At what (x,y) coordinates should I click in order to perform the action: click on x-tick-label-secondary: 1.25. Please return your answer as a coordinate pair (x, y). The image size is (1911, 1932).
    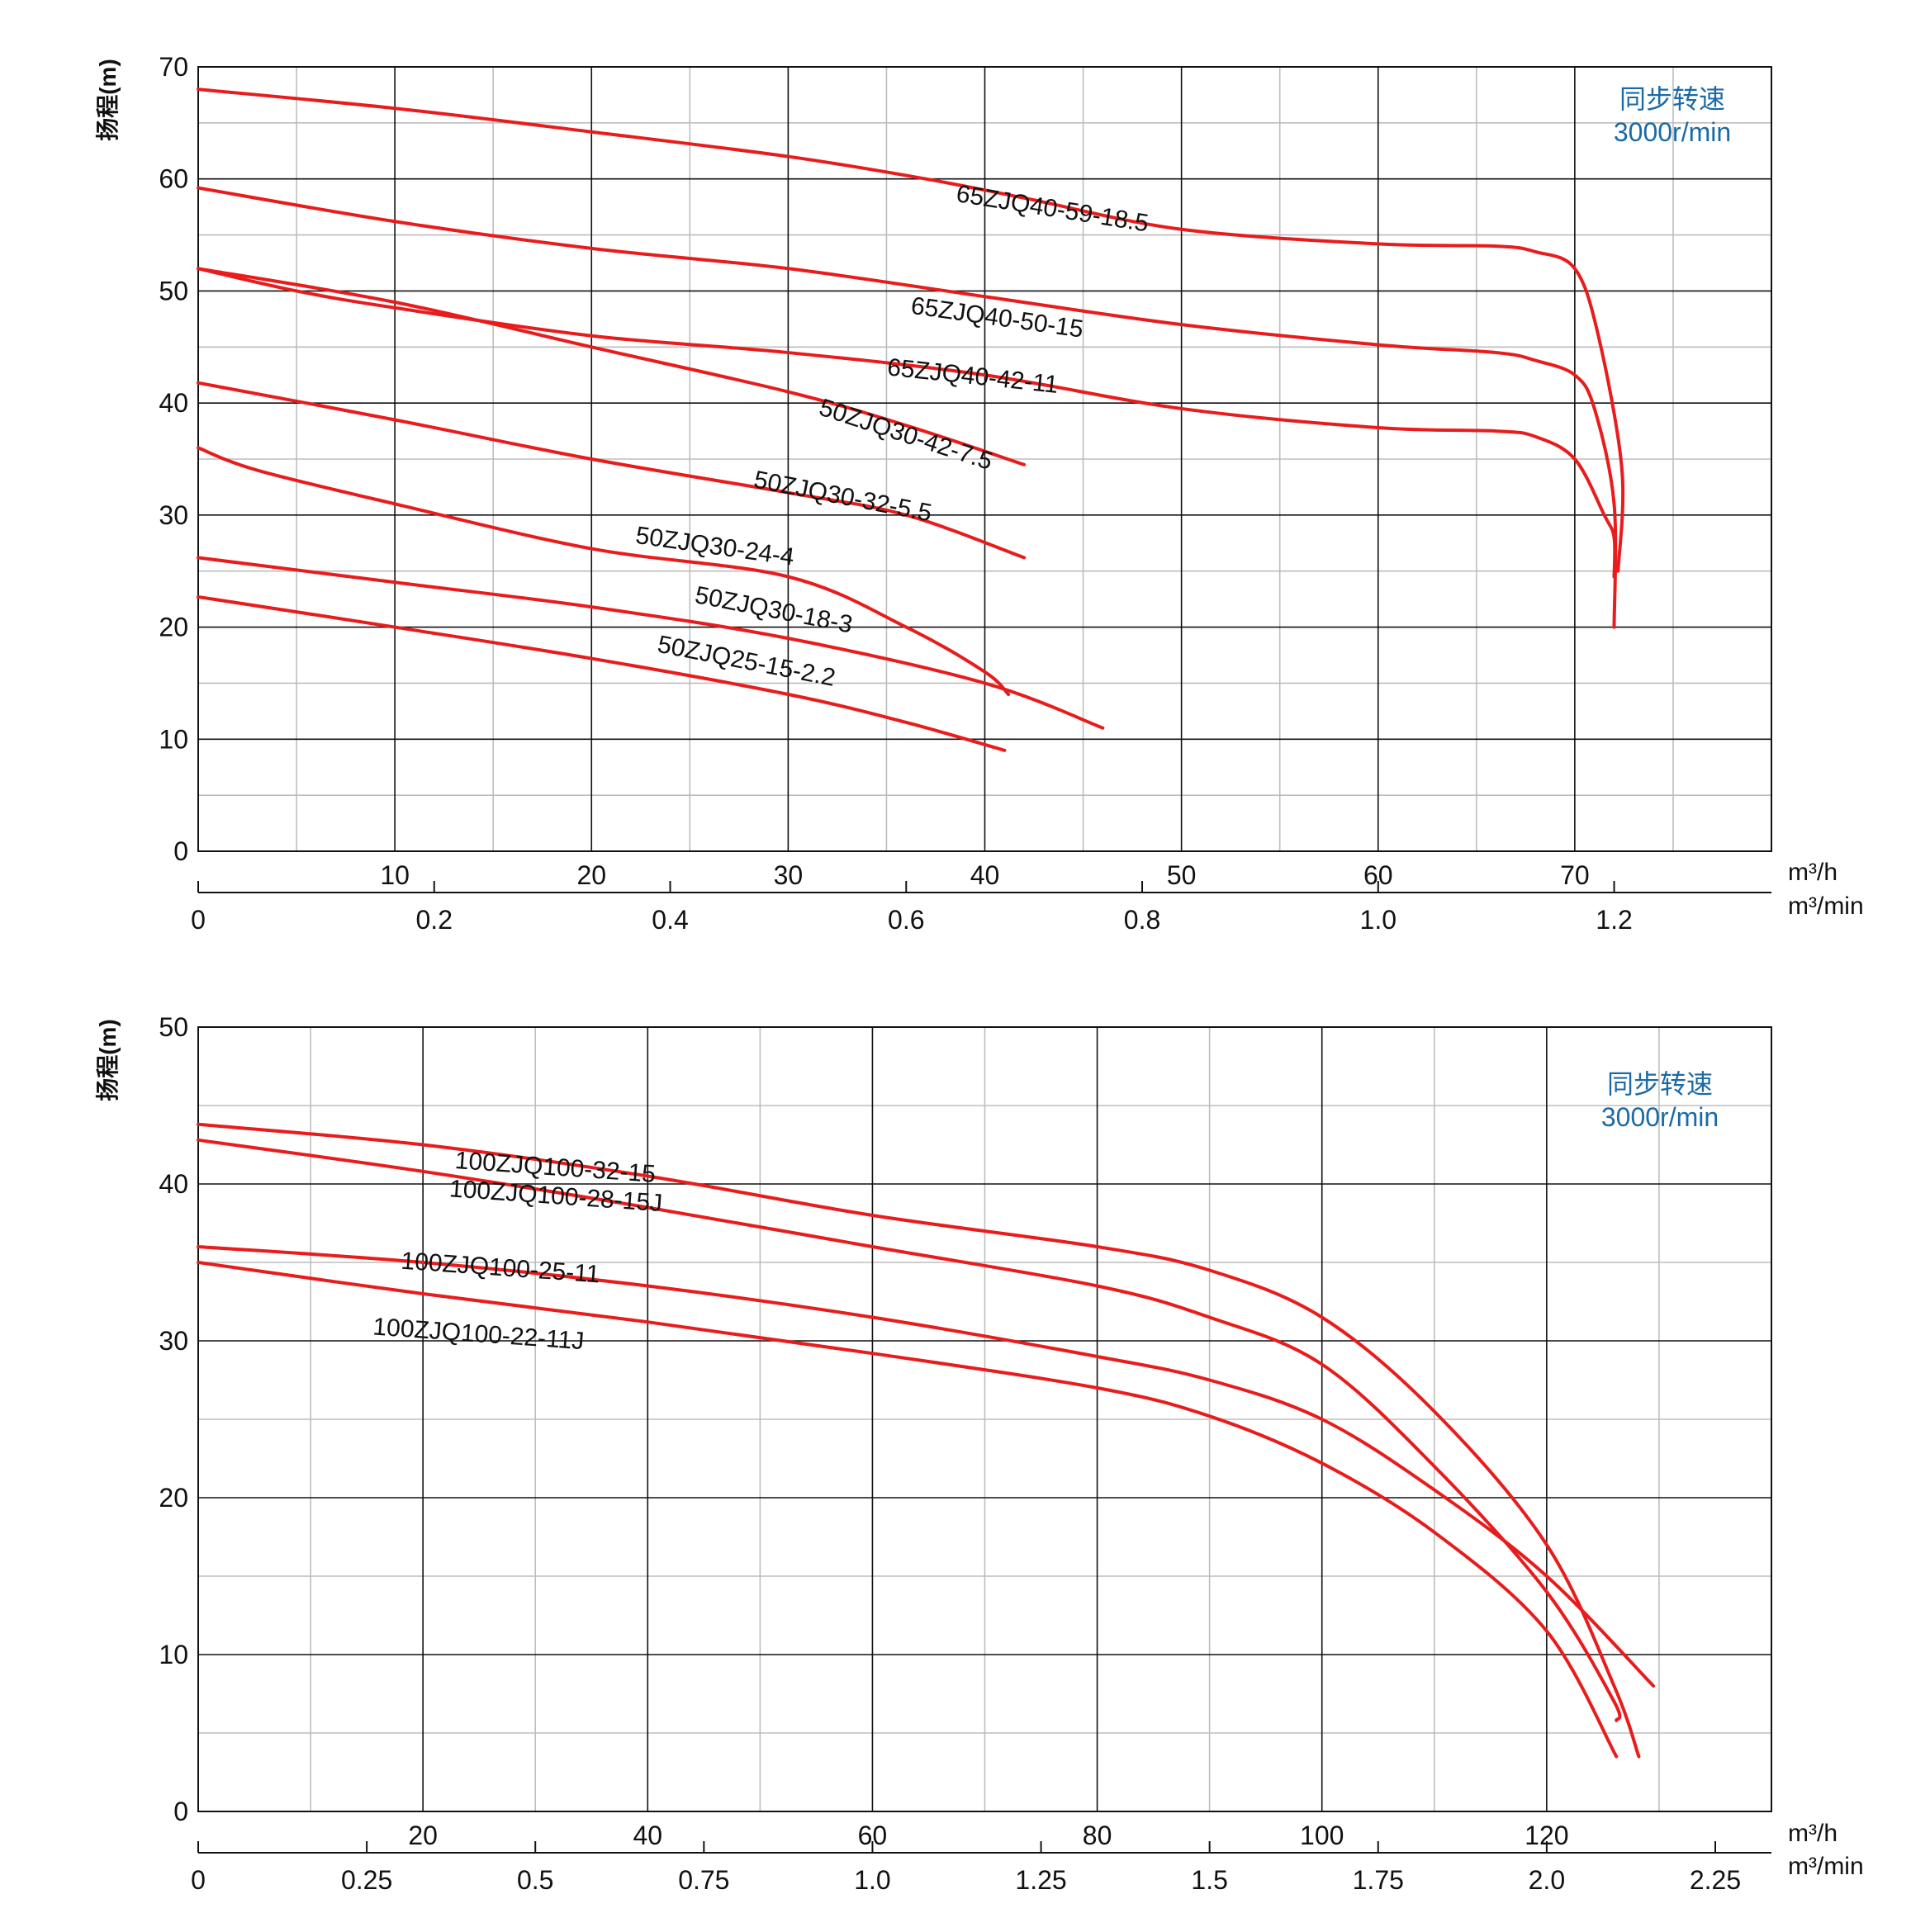
    Looking at the image, I should click on (1040, 1880).